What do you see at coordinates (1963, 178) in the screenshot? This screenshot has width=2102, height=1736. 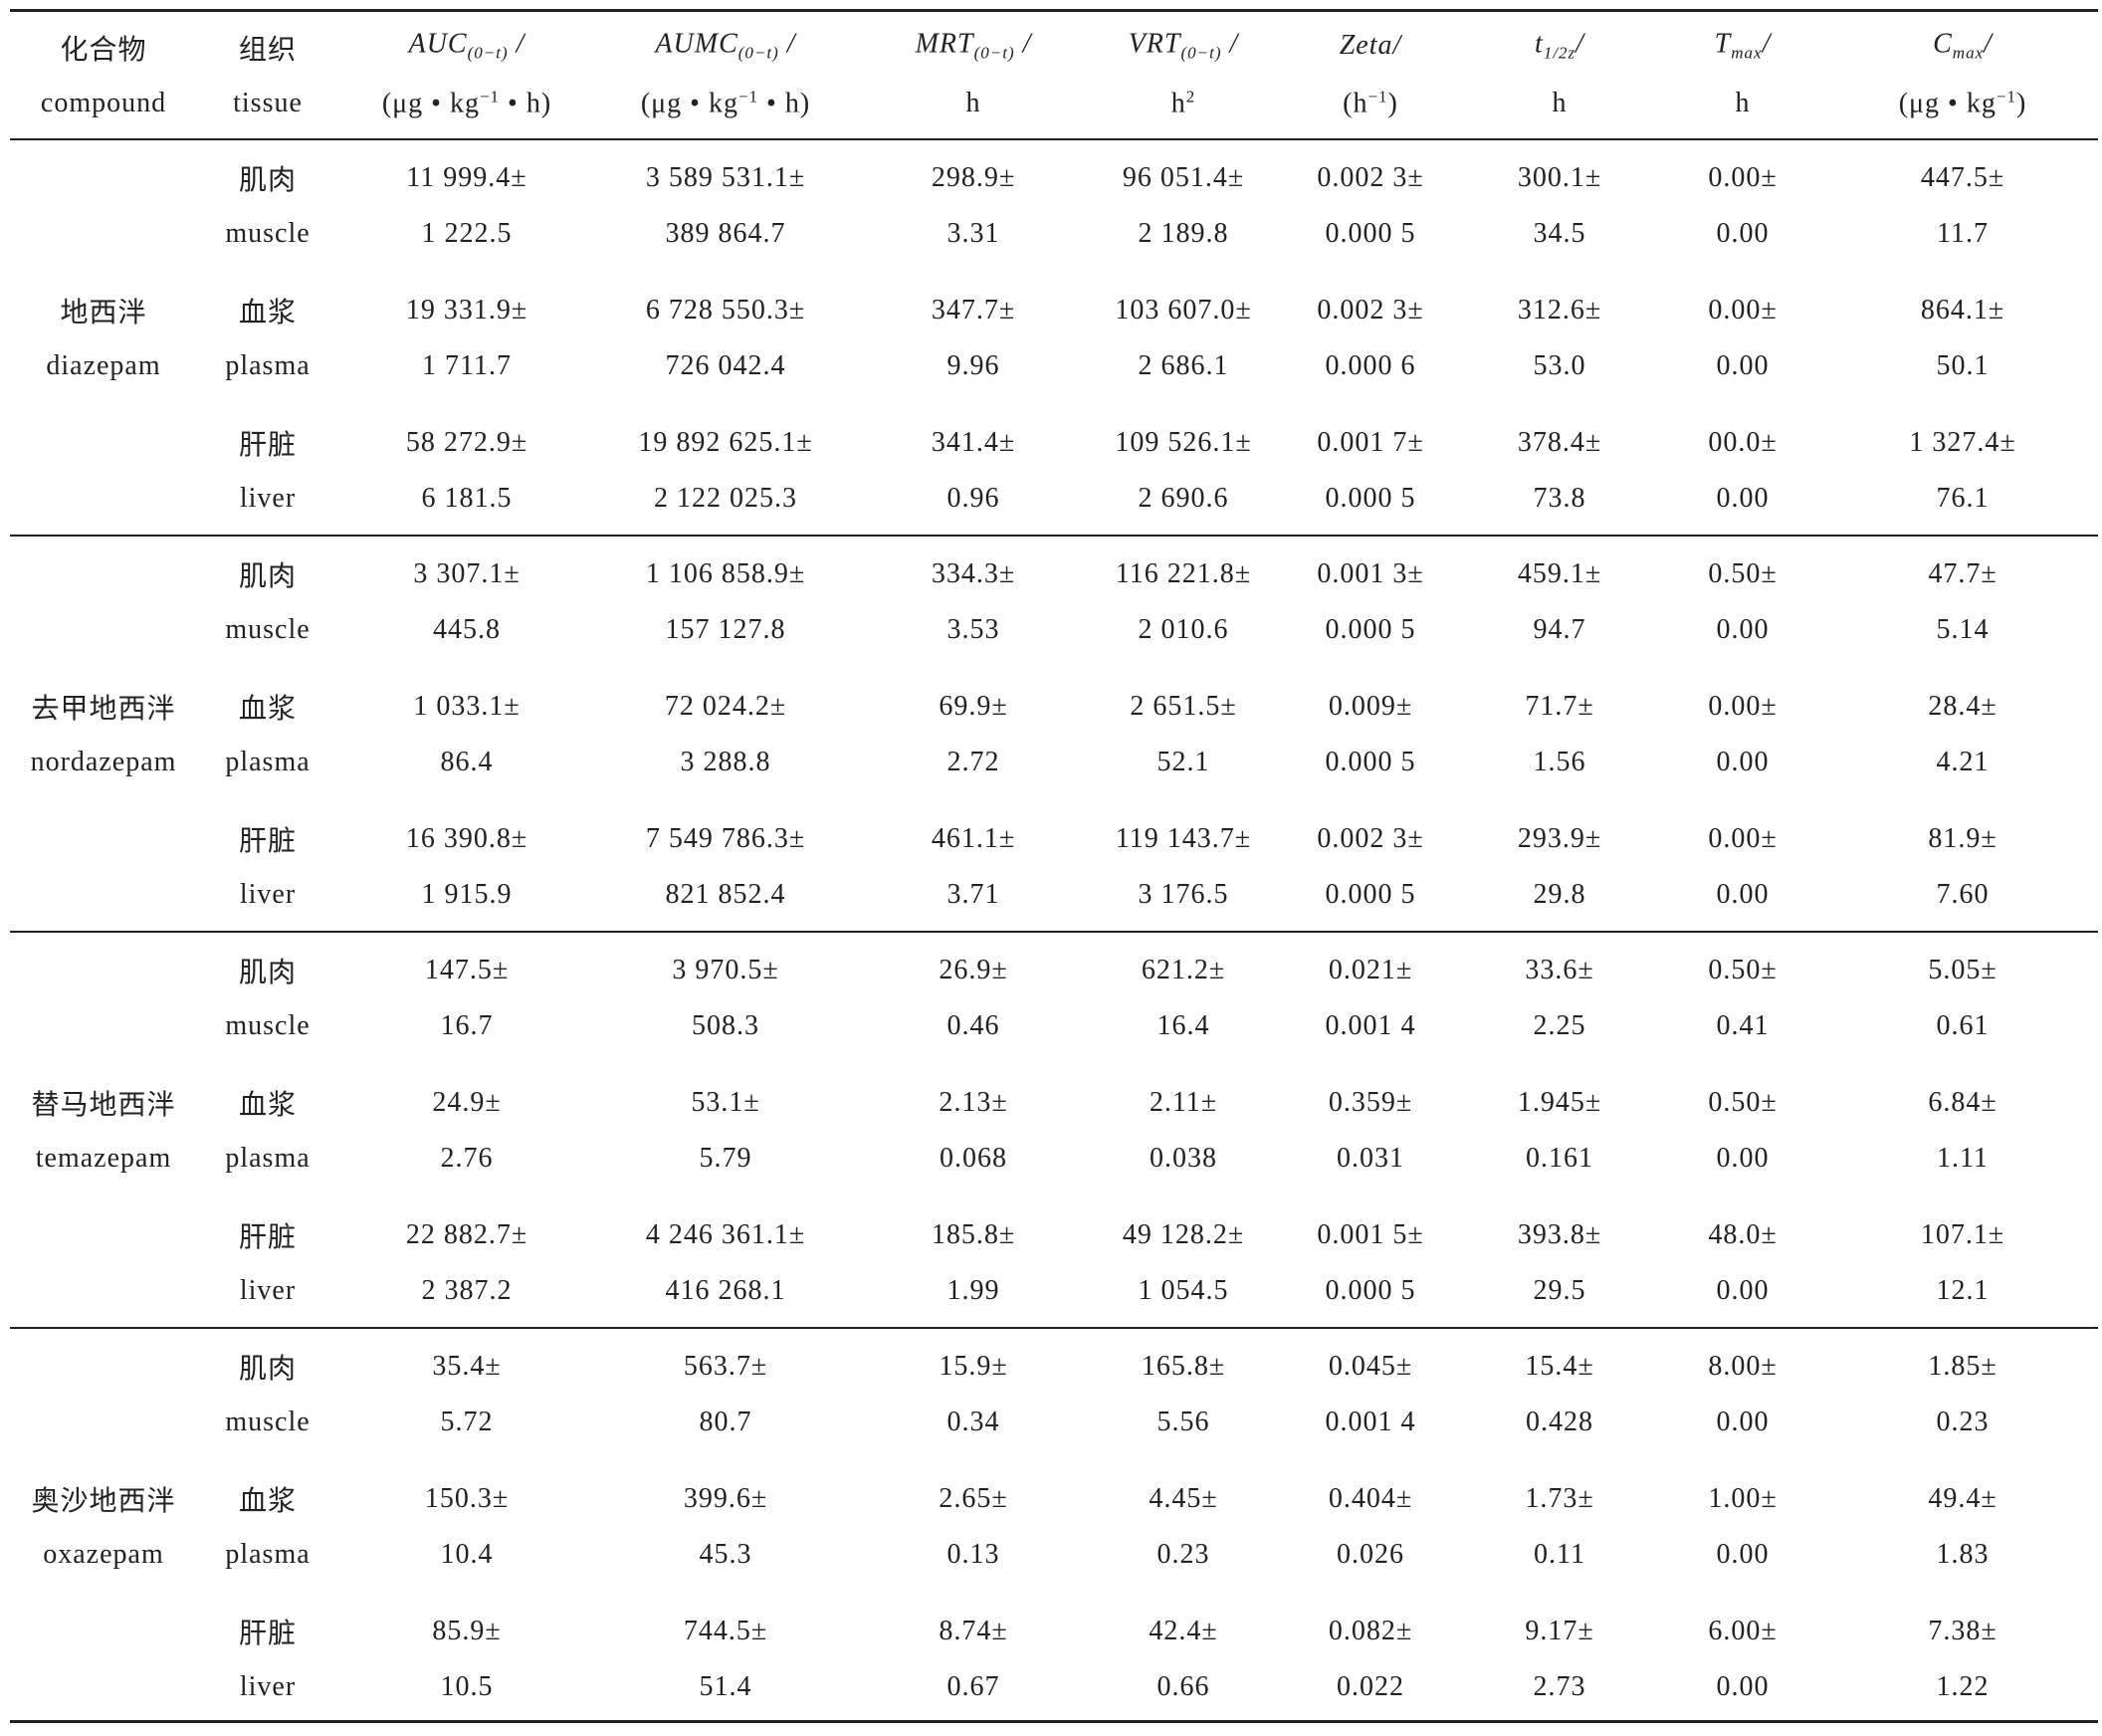 I see `value-mean: 447.5±` at bounding box center [1963, 178].